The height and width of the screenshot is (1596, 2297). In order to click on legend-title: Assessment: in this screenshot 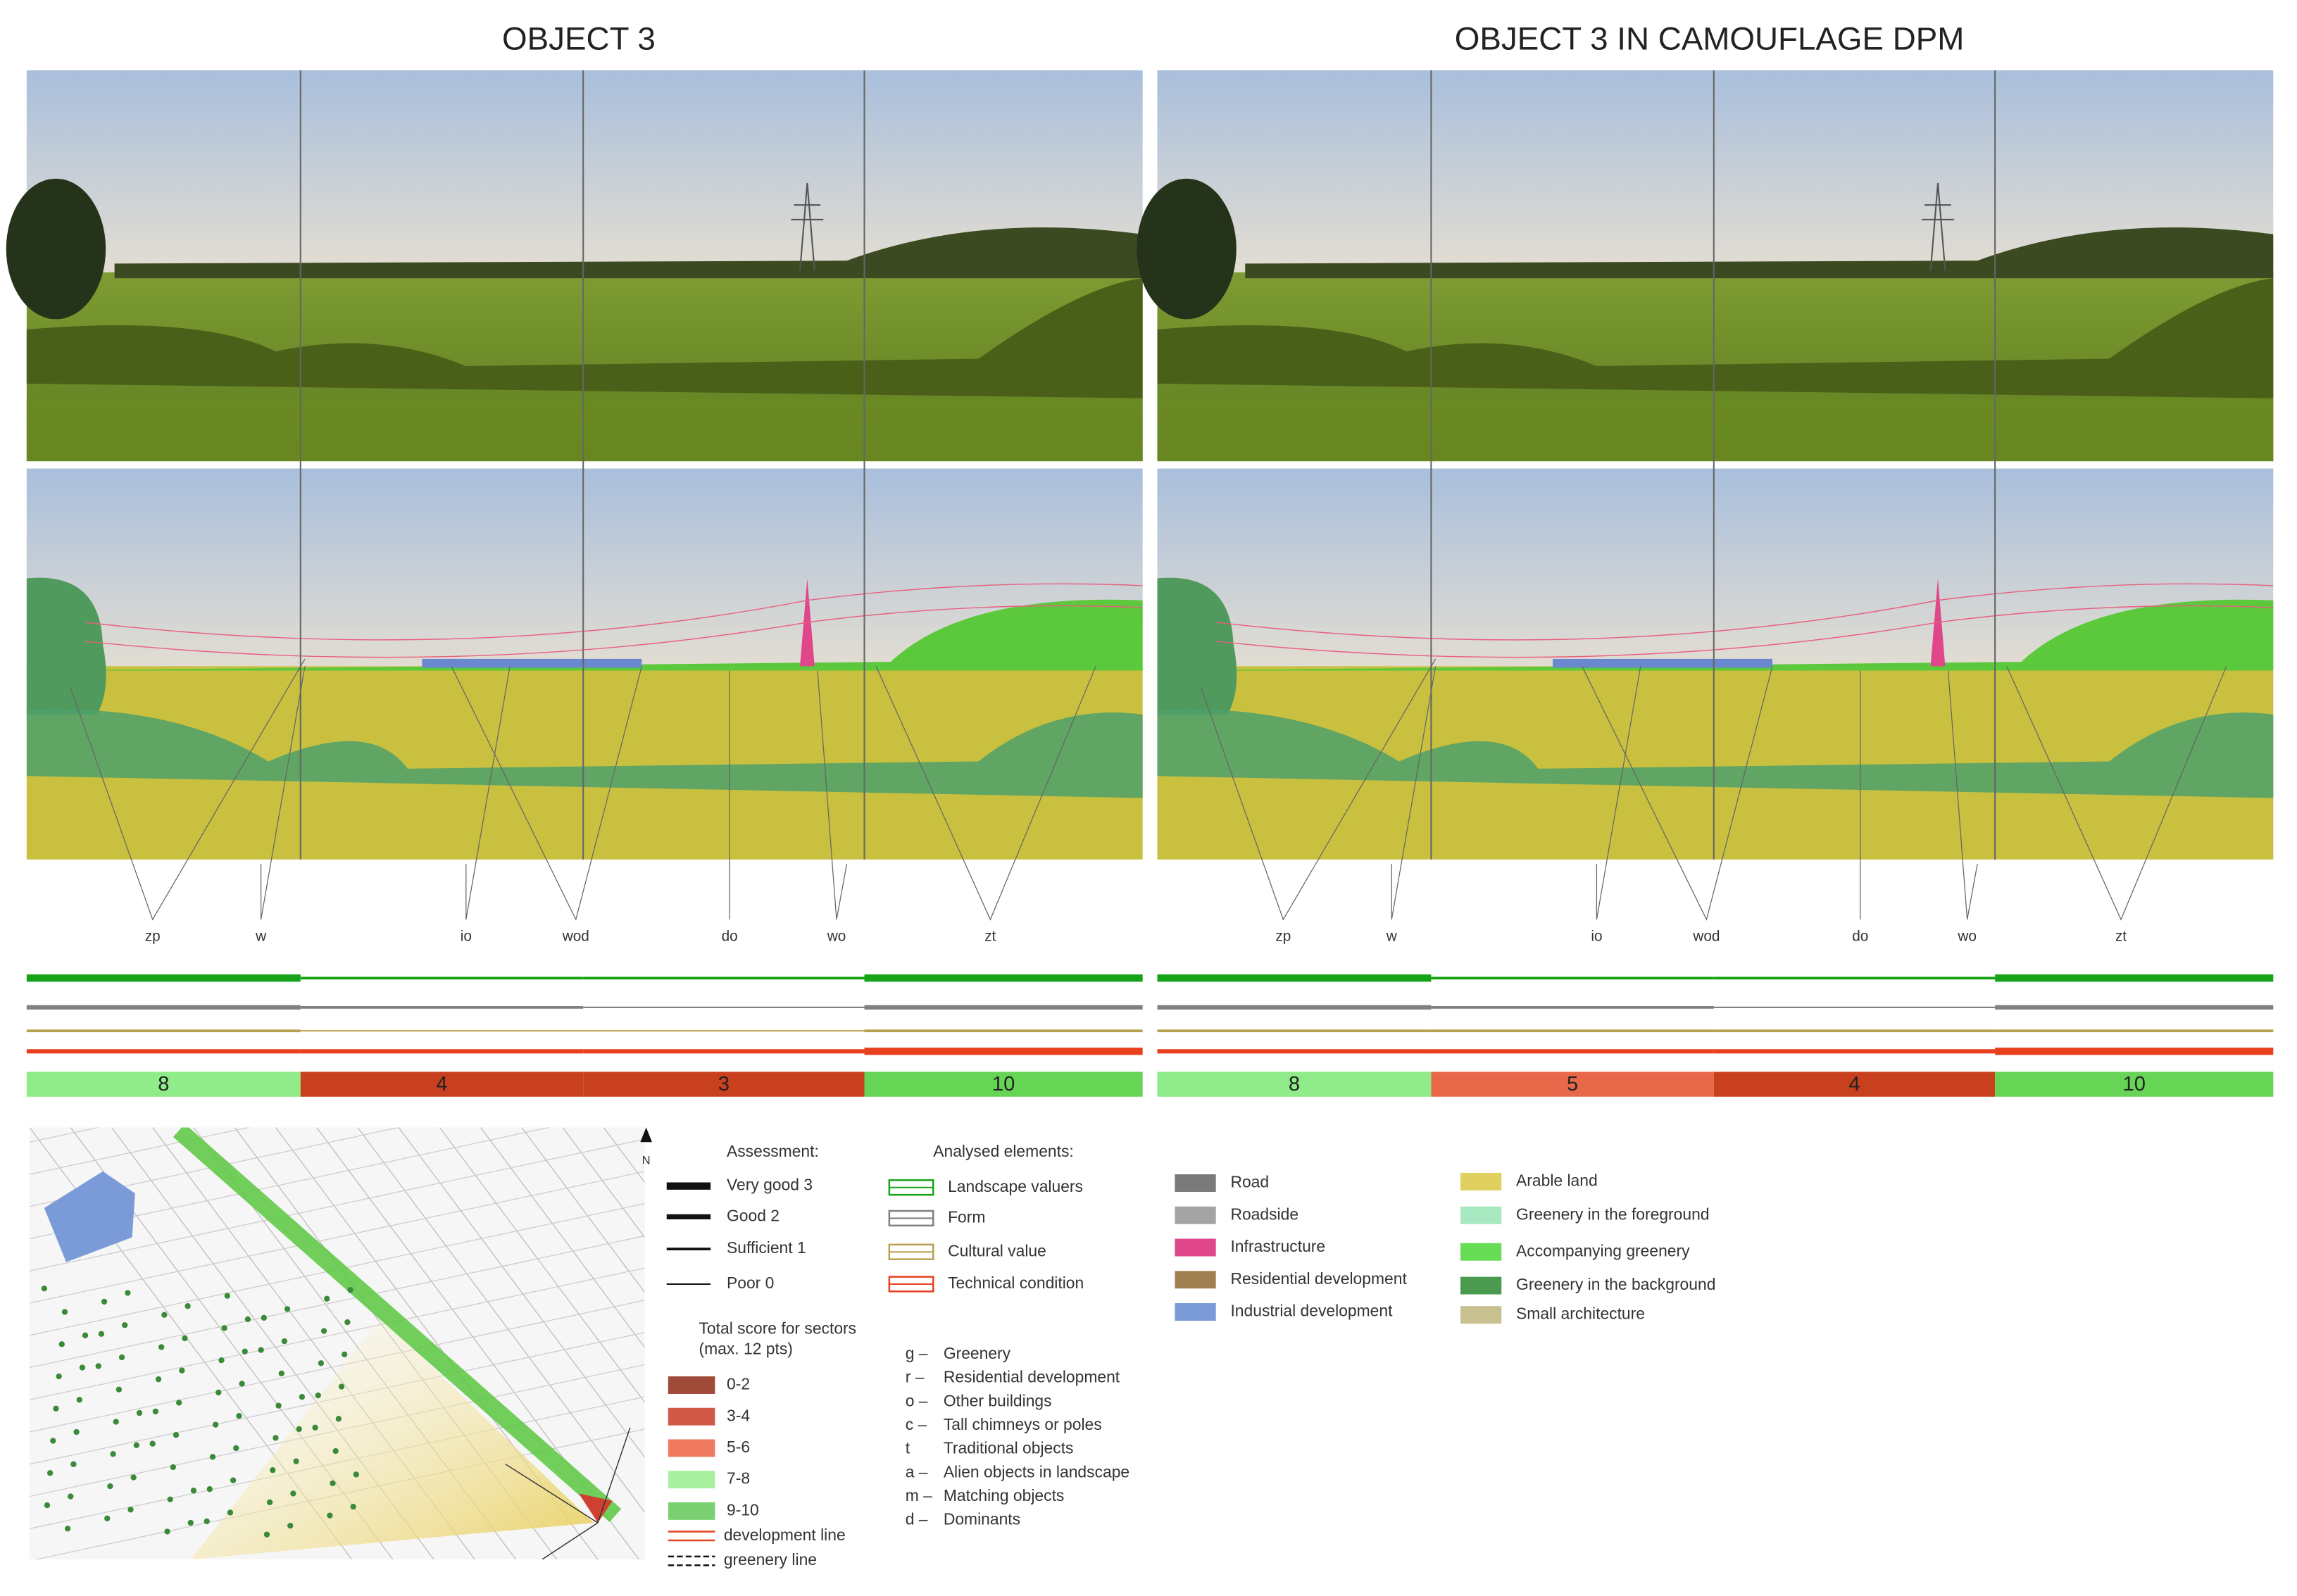, I will do `click(773, 1151)`.